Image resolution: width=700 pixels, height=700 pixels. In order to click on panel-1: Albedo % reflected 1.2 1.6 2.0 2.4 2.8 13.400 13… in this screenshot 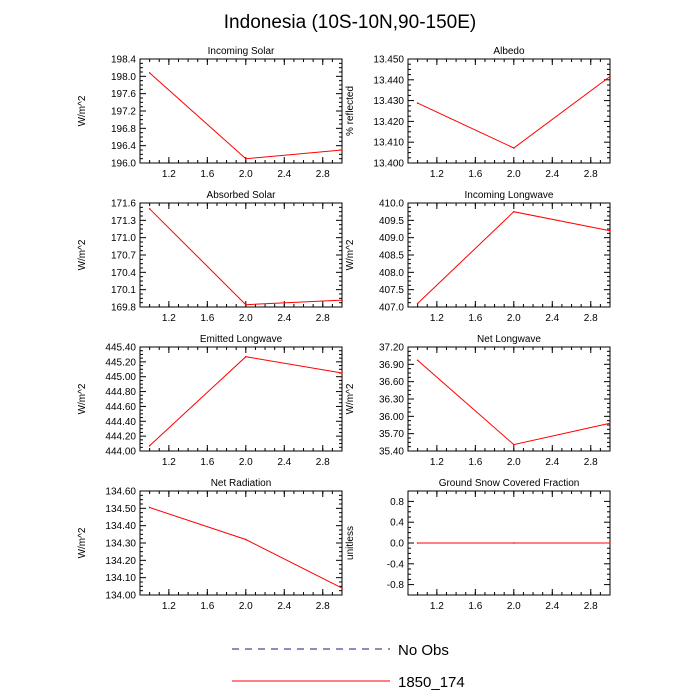, I will do `click(478, 113)`.